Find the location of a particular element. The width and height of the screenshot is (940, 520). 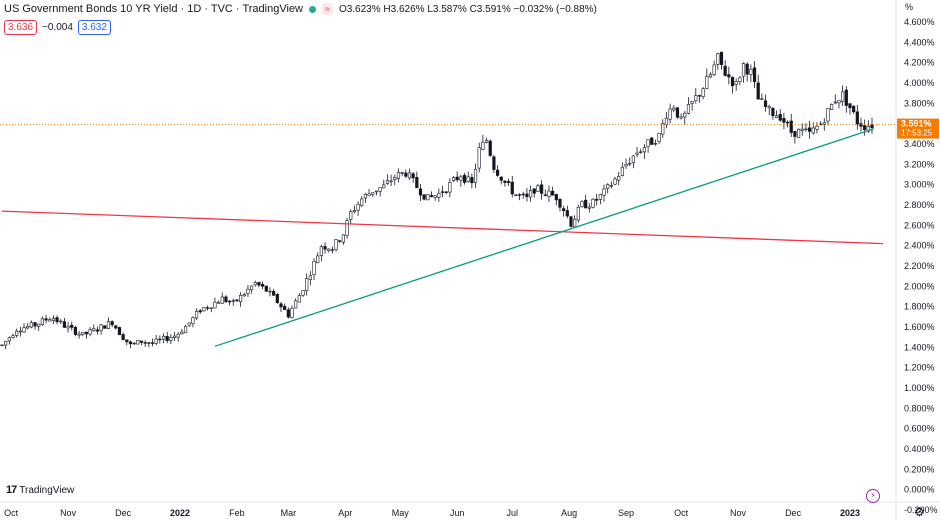

x-tick-label: Aug is located at coordinates (569, 513).